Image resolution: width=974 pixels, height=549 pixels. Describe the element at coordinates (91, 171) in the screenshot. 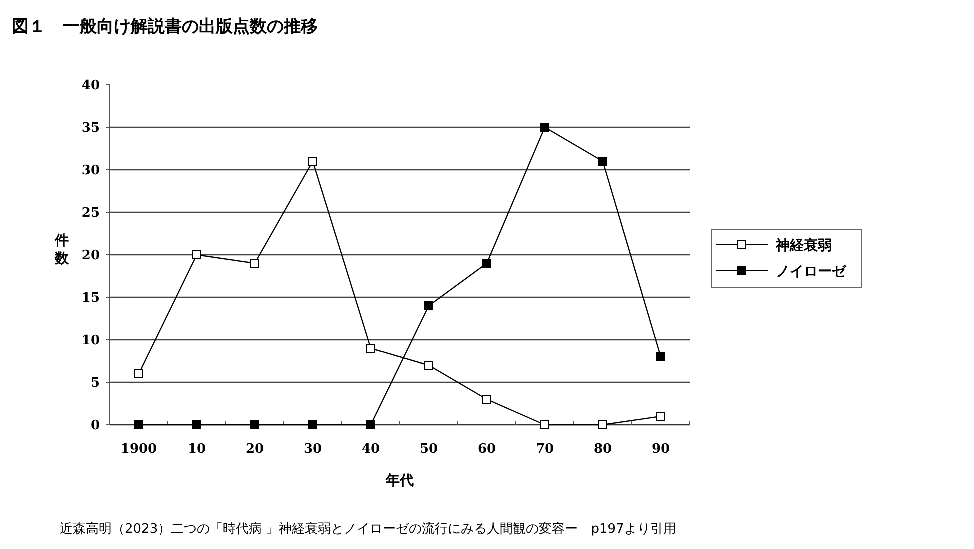

I see `y-tick-label: 30` at that location.